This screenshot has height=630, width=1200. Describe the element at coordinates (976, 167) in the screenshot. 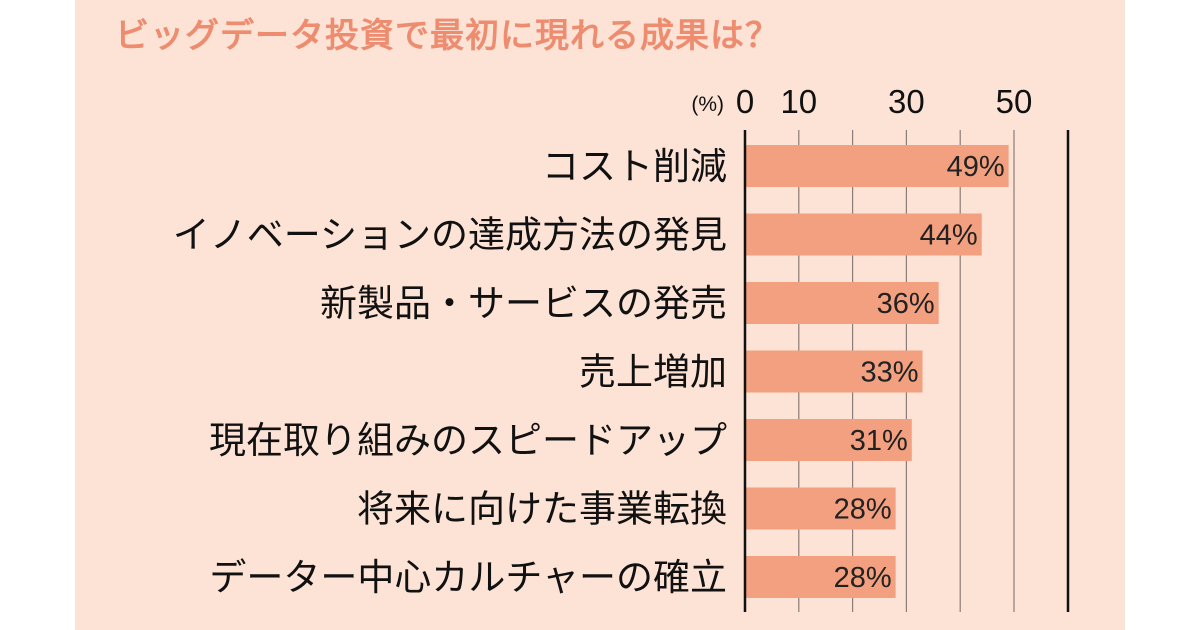

I see `bar-value-label: 49%` at that location.